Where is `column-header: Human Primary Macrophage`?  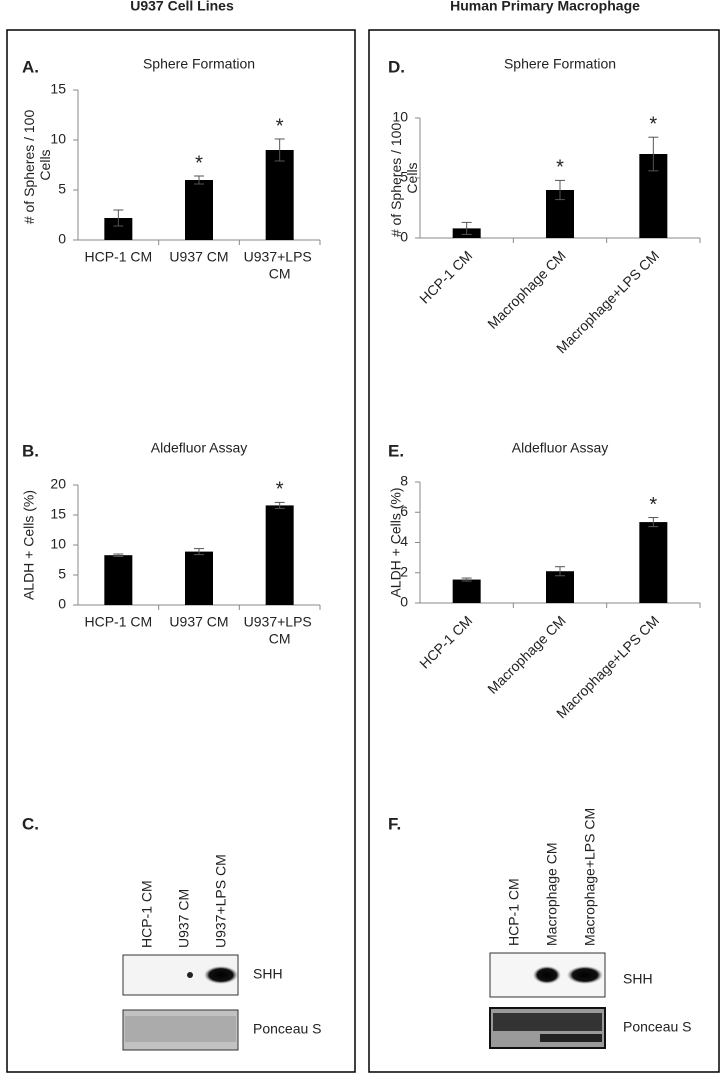
column-header: Human Primary Macrophage is located at coordinates (545, 7).